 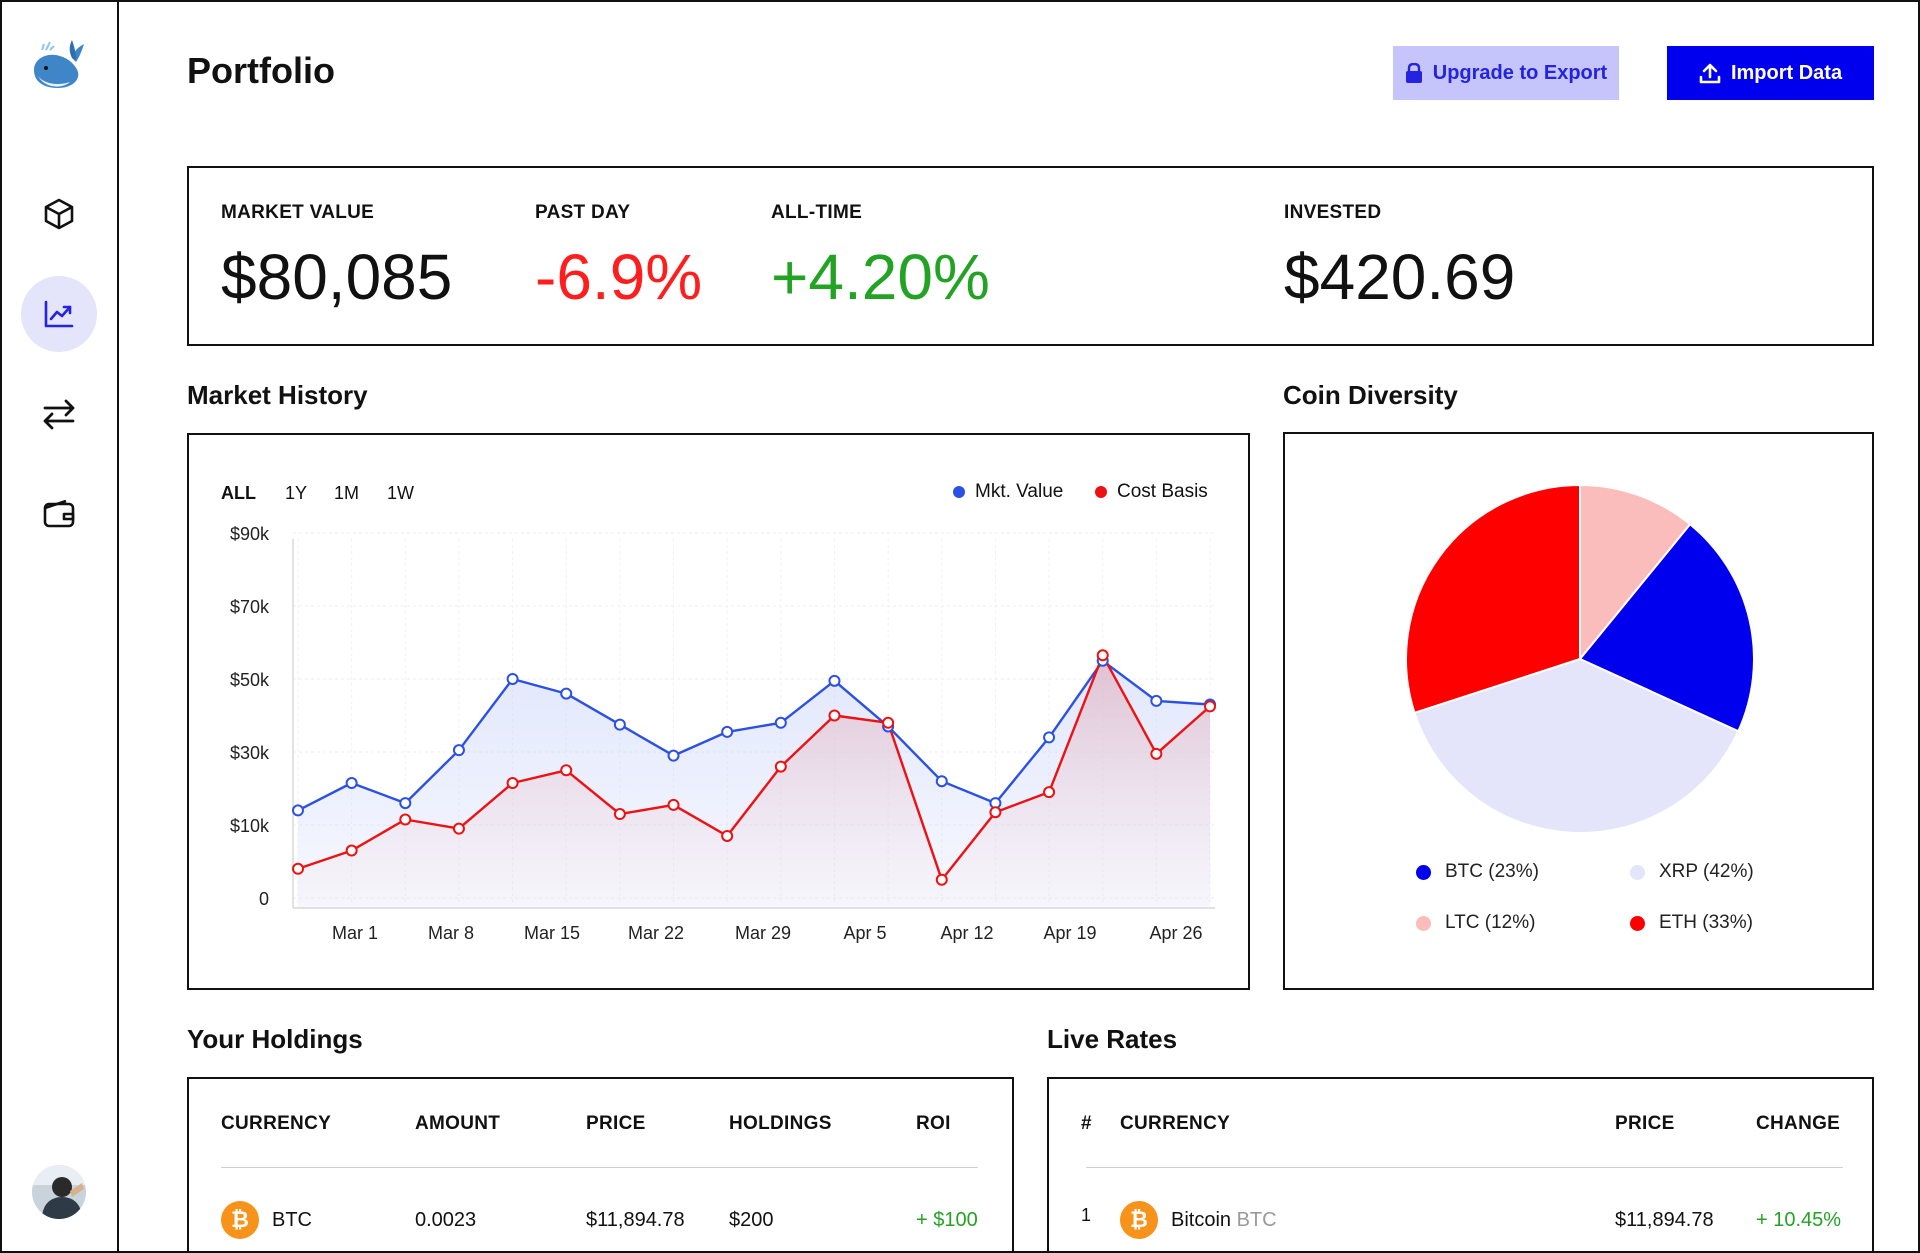 What do you see at coordinates (1256, 1220) in the screenshot?
I see `rate-coin-symbol: BTC` at bounding box center [1256, 1220].